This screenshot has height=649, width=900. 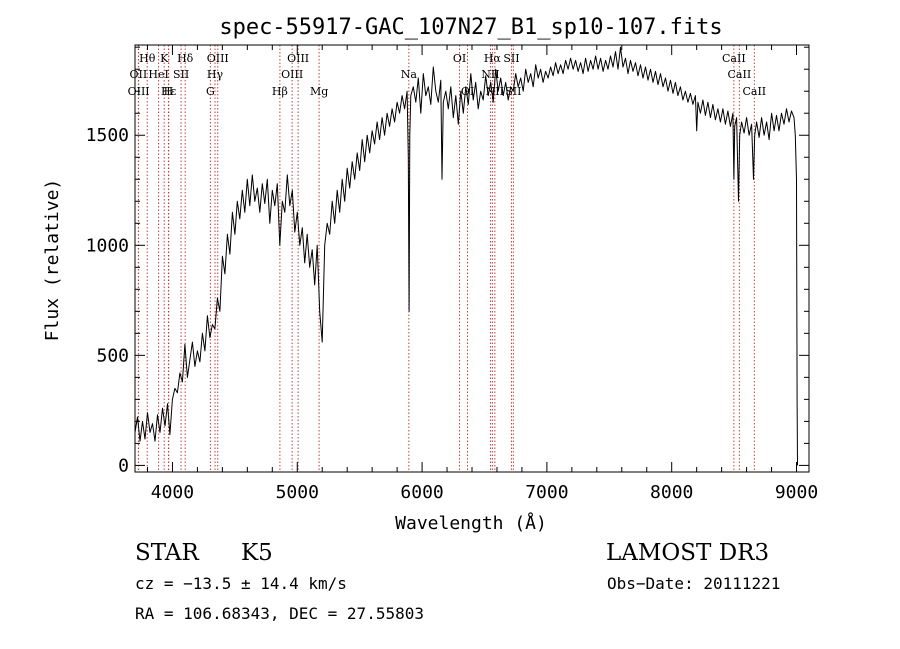 What do you see at coordinates (241, 583) in the screenshot?
I see `cz-readout: cz = −13.5 ± 14.4 km/s` at bounding box center [241, 583].